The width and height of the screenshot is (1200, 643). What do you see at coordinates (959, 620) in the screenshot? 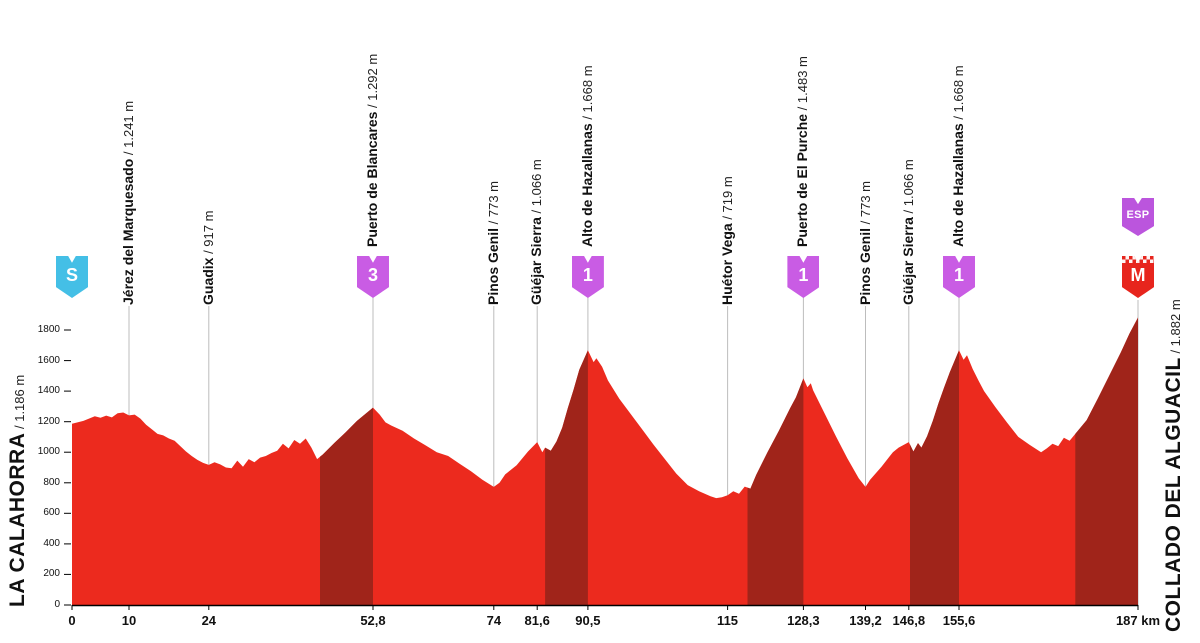
I see `x-tick-label: 155,6` at bounding box center [959, 620].